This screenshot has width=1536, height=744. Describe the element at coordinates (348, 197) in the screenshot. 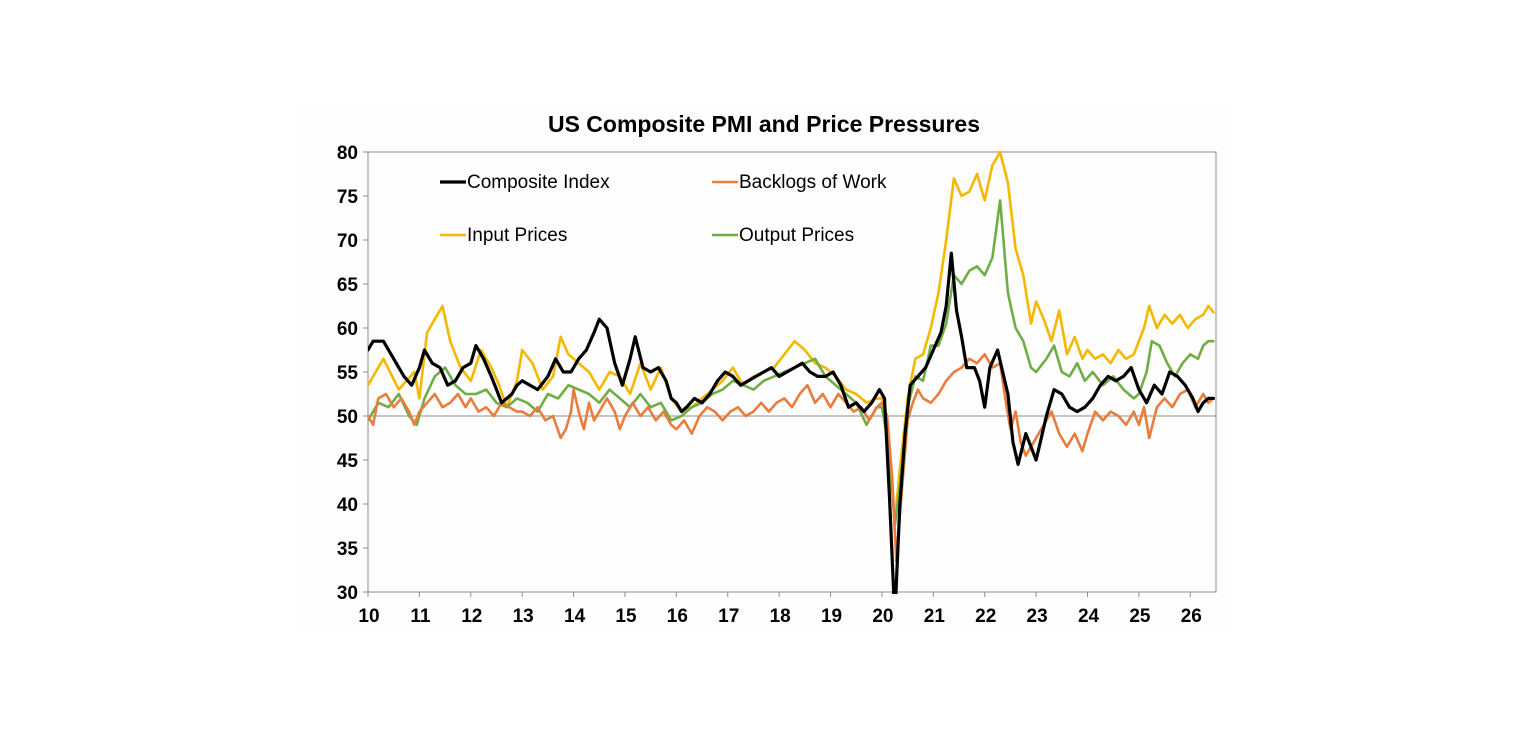

I see `y-tick-label: 75` at that location.